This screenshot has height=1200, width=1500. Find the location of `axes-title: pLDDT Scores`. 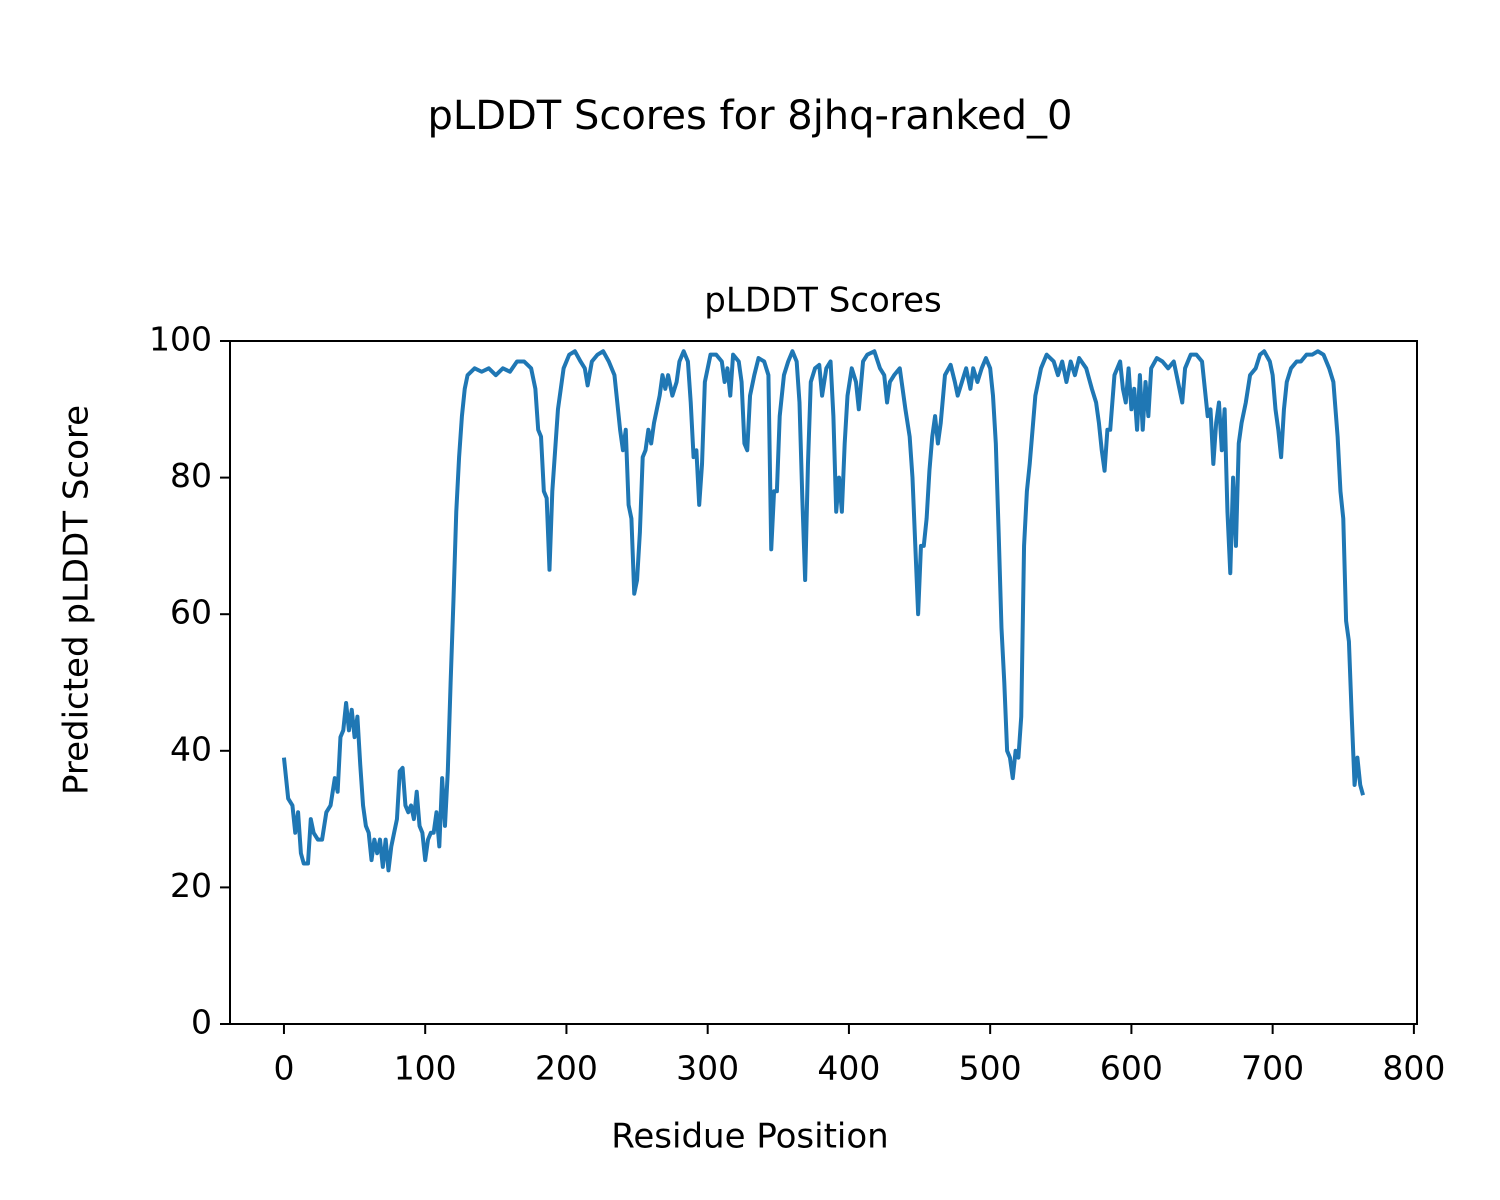

axes-title: pLDDT Scores is located at coordinates (822, 301).